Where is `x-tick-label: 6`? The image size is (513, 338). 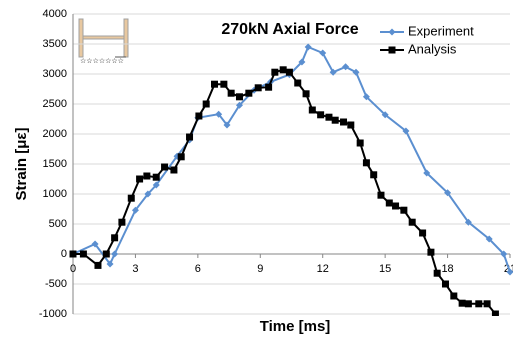
x-tick-label: 6 is located at coordinates (198, 269).